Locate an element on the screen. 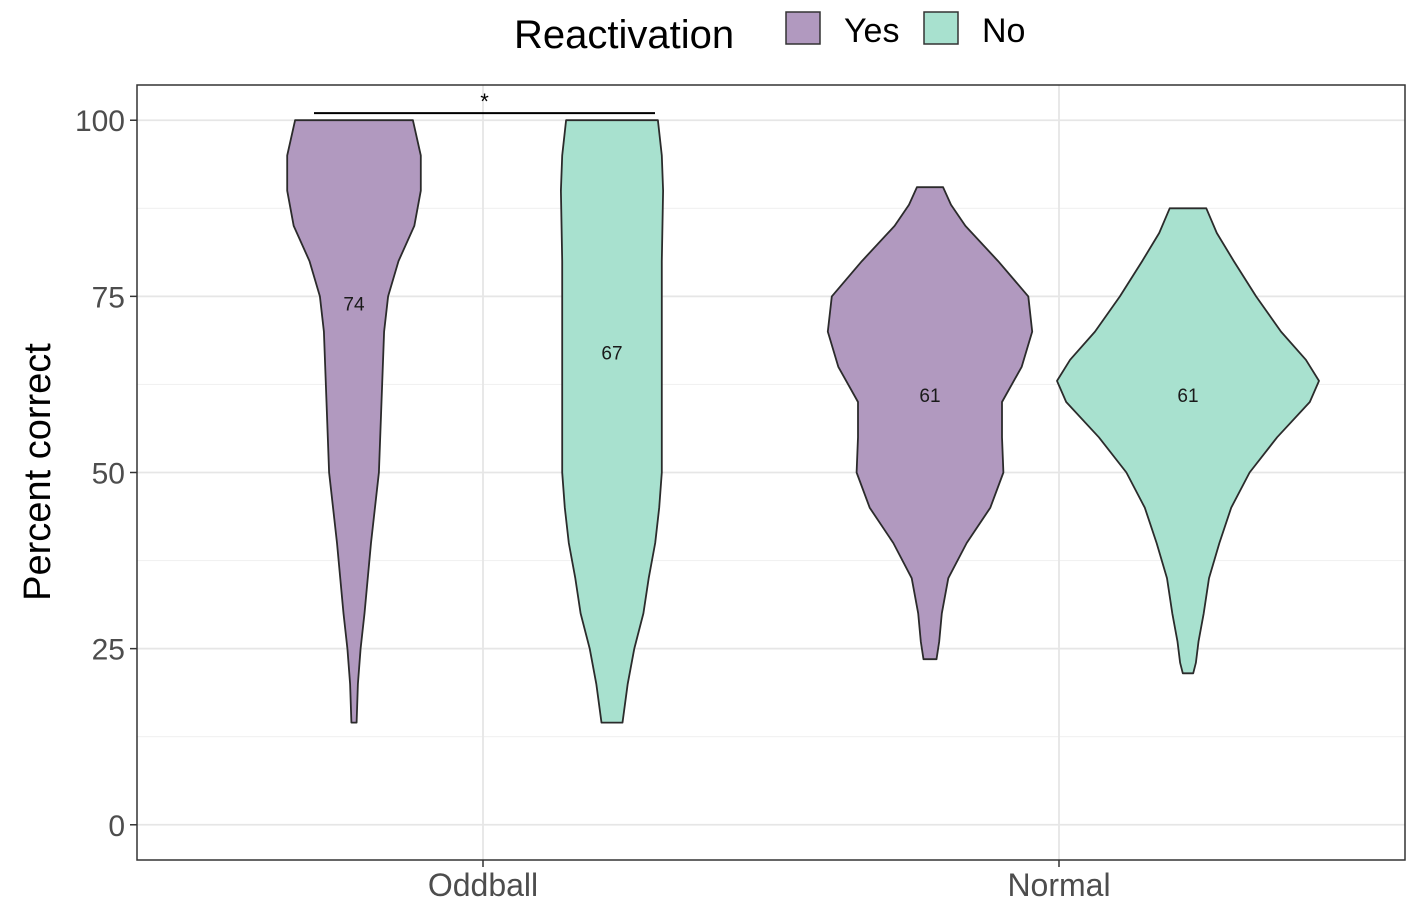 This screenshot has height=913, width=1418. y-tick-label: 25 is located at coordinates (108, 650).